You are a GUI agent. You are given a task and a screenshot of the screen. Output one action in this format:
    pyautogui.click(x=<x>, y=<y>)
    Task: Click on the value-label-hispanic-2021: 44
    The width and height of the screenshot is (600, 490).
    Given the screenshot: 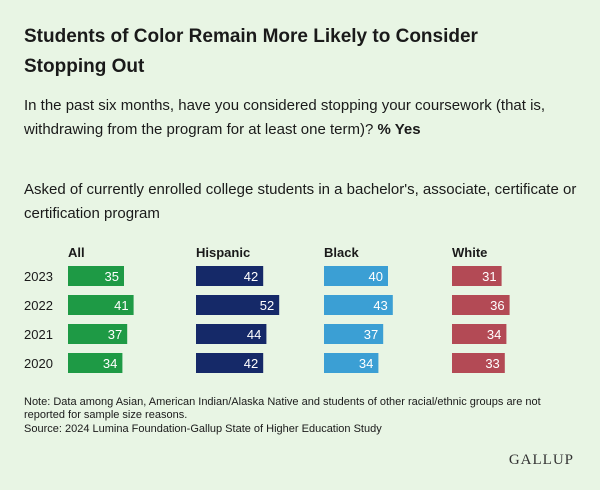 What is the action you would take?
    pyautogui.click(x=254, y=334)
    